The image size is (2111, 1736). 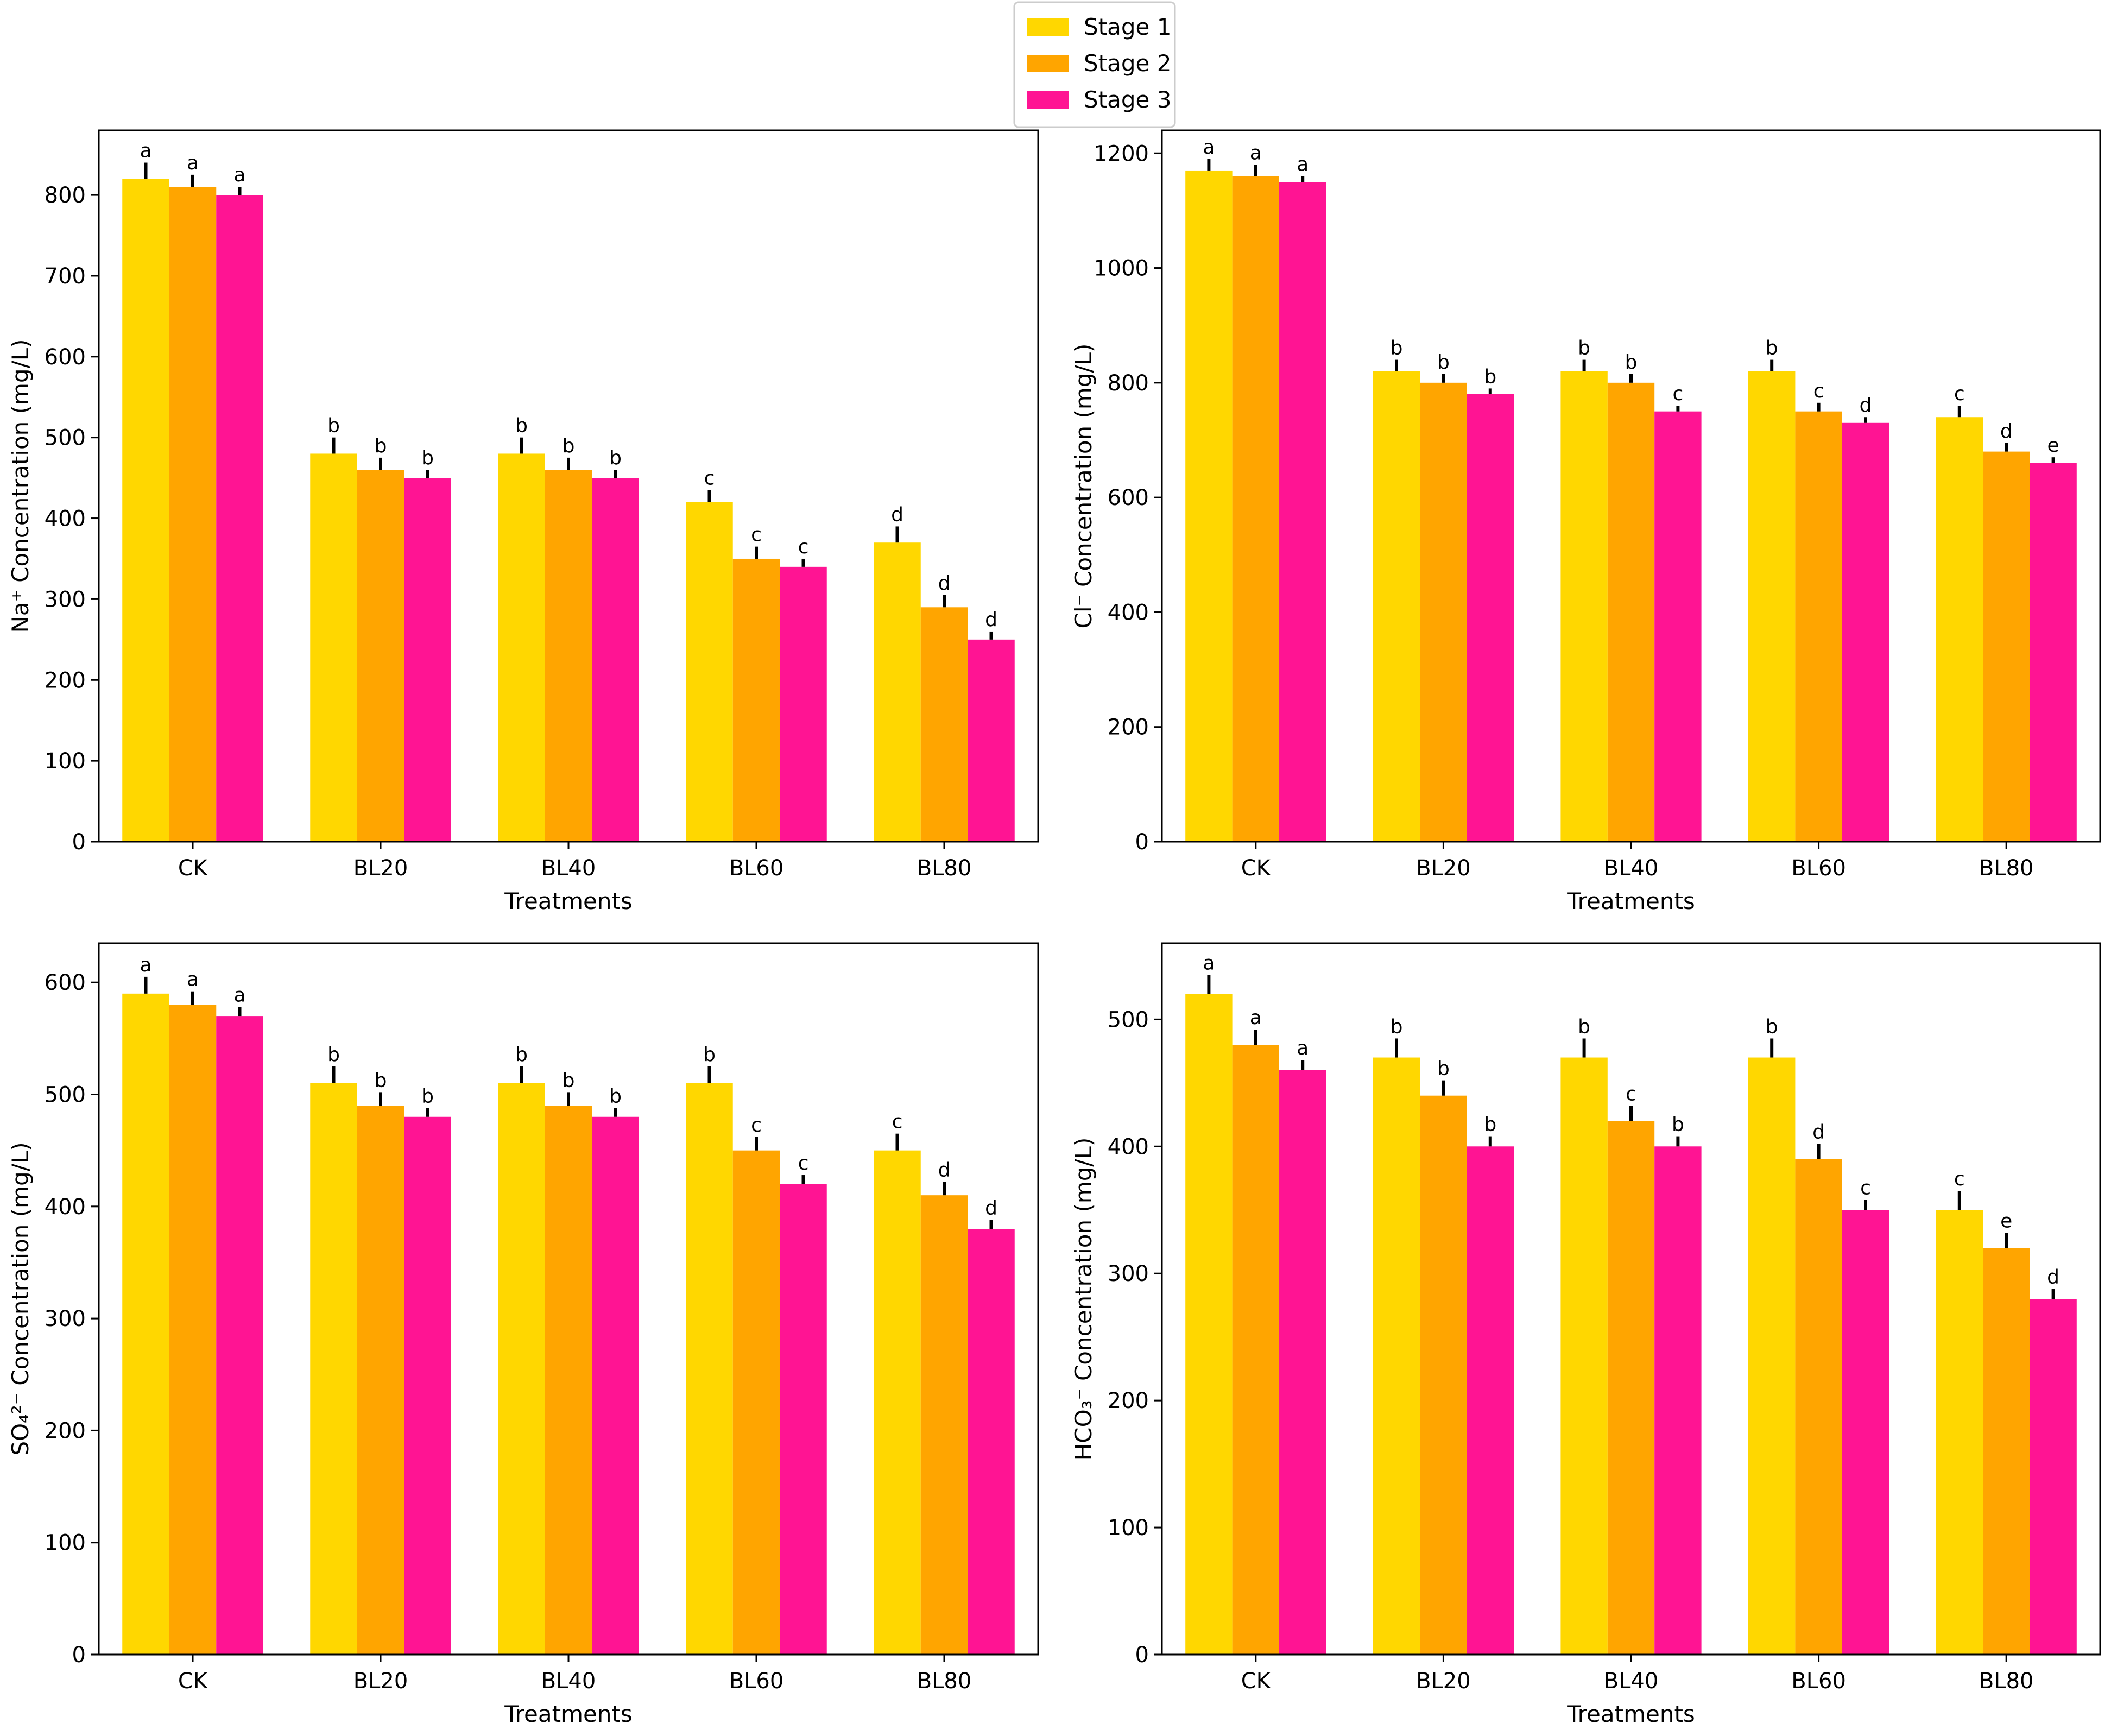 What do you see at coordinates (1256, 868) in the screenshot?
I see `x-tick-label: CK` at bounding box center [1256, 868].